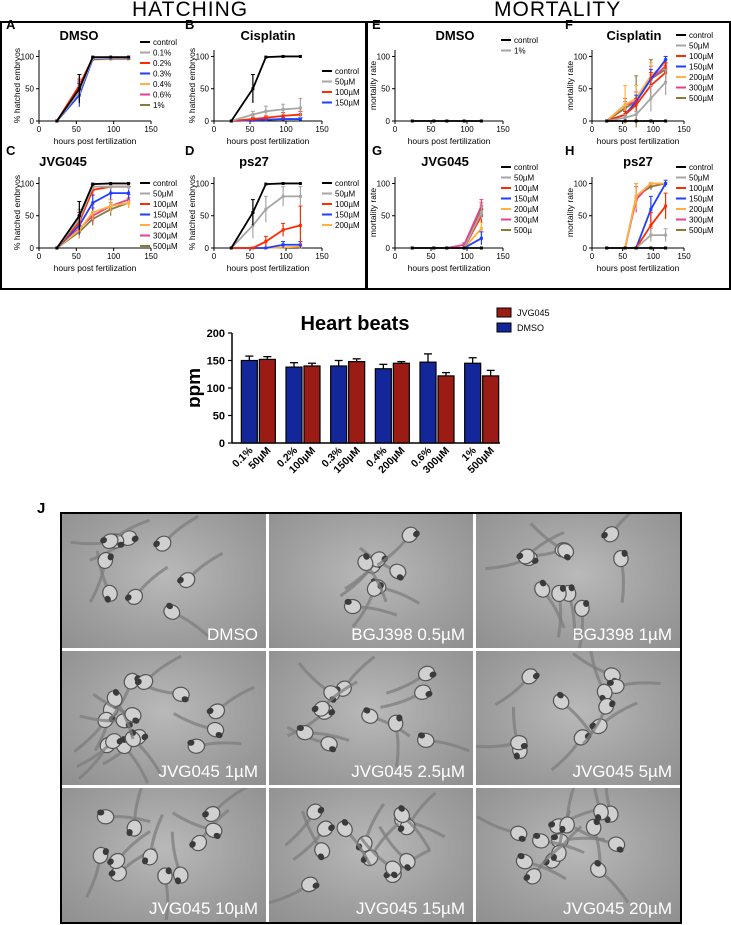  Describe the element at coordinates (684, 256) in the screenshot. I see `x-tick-label: 150` at that location.